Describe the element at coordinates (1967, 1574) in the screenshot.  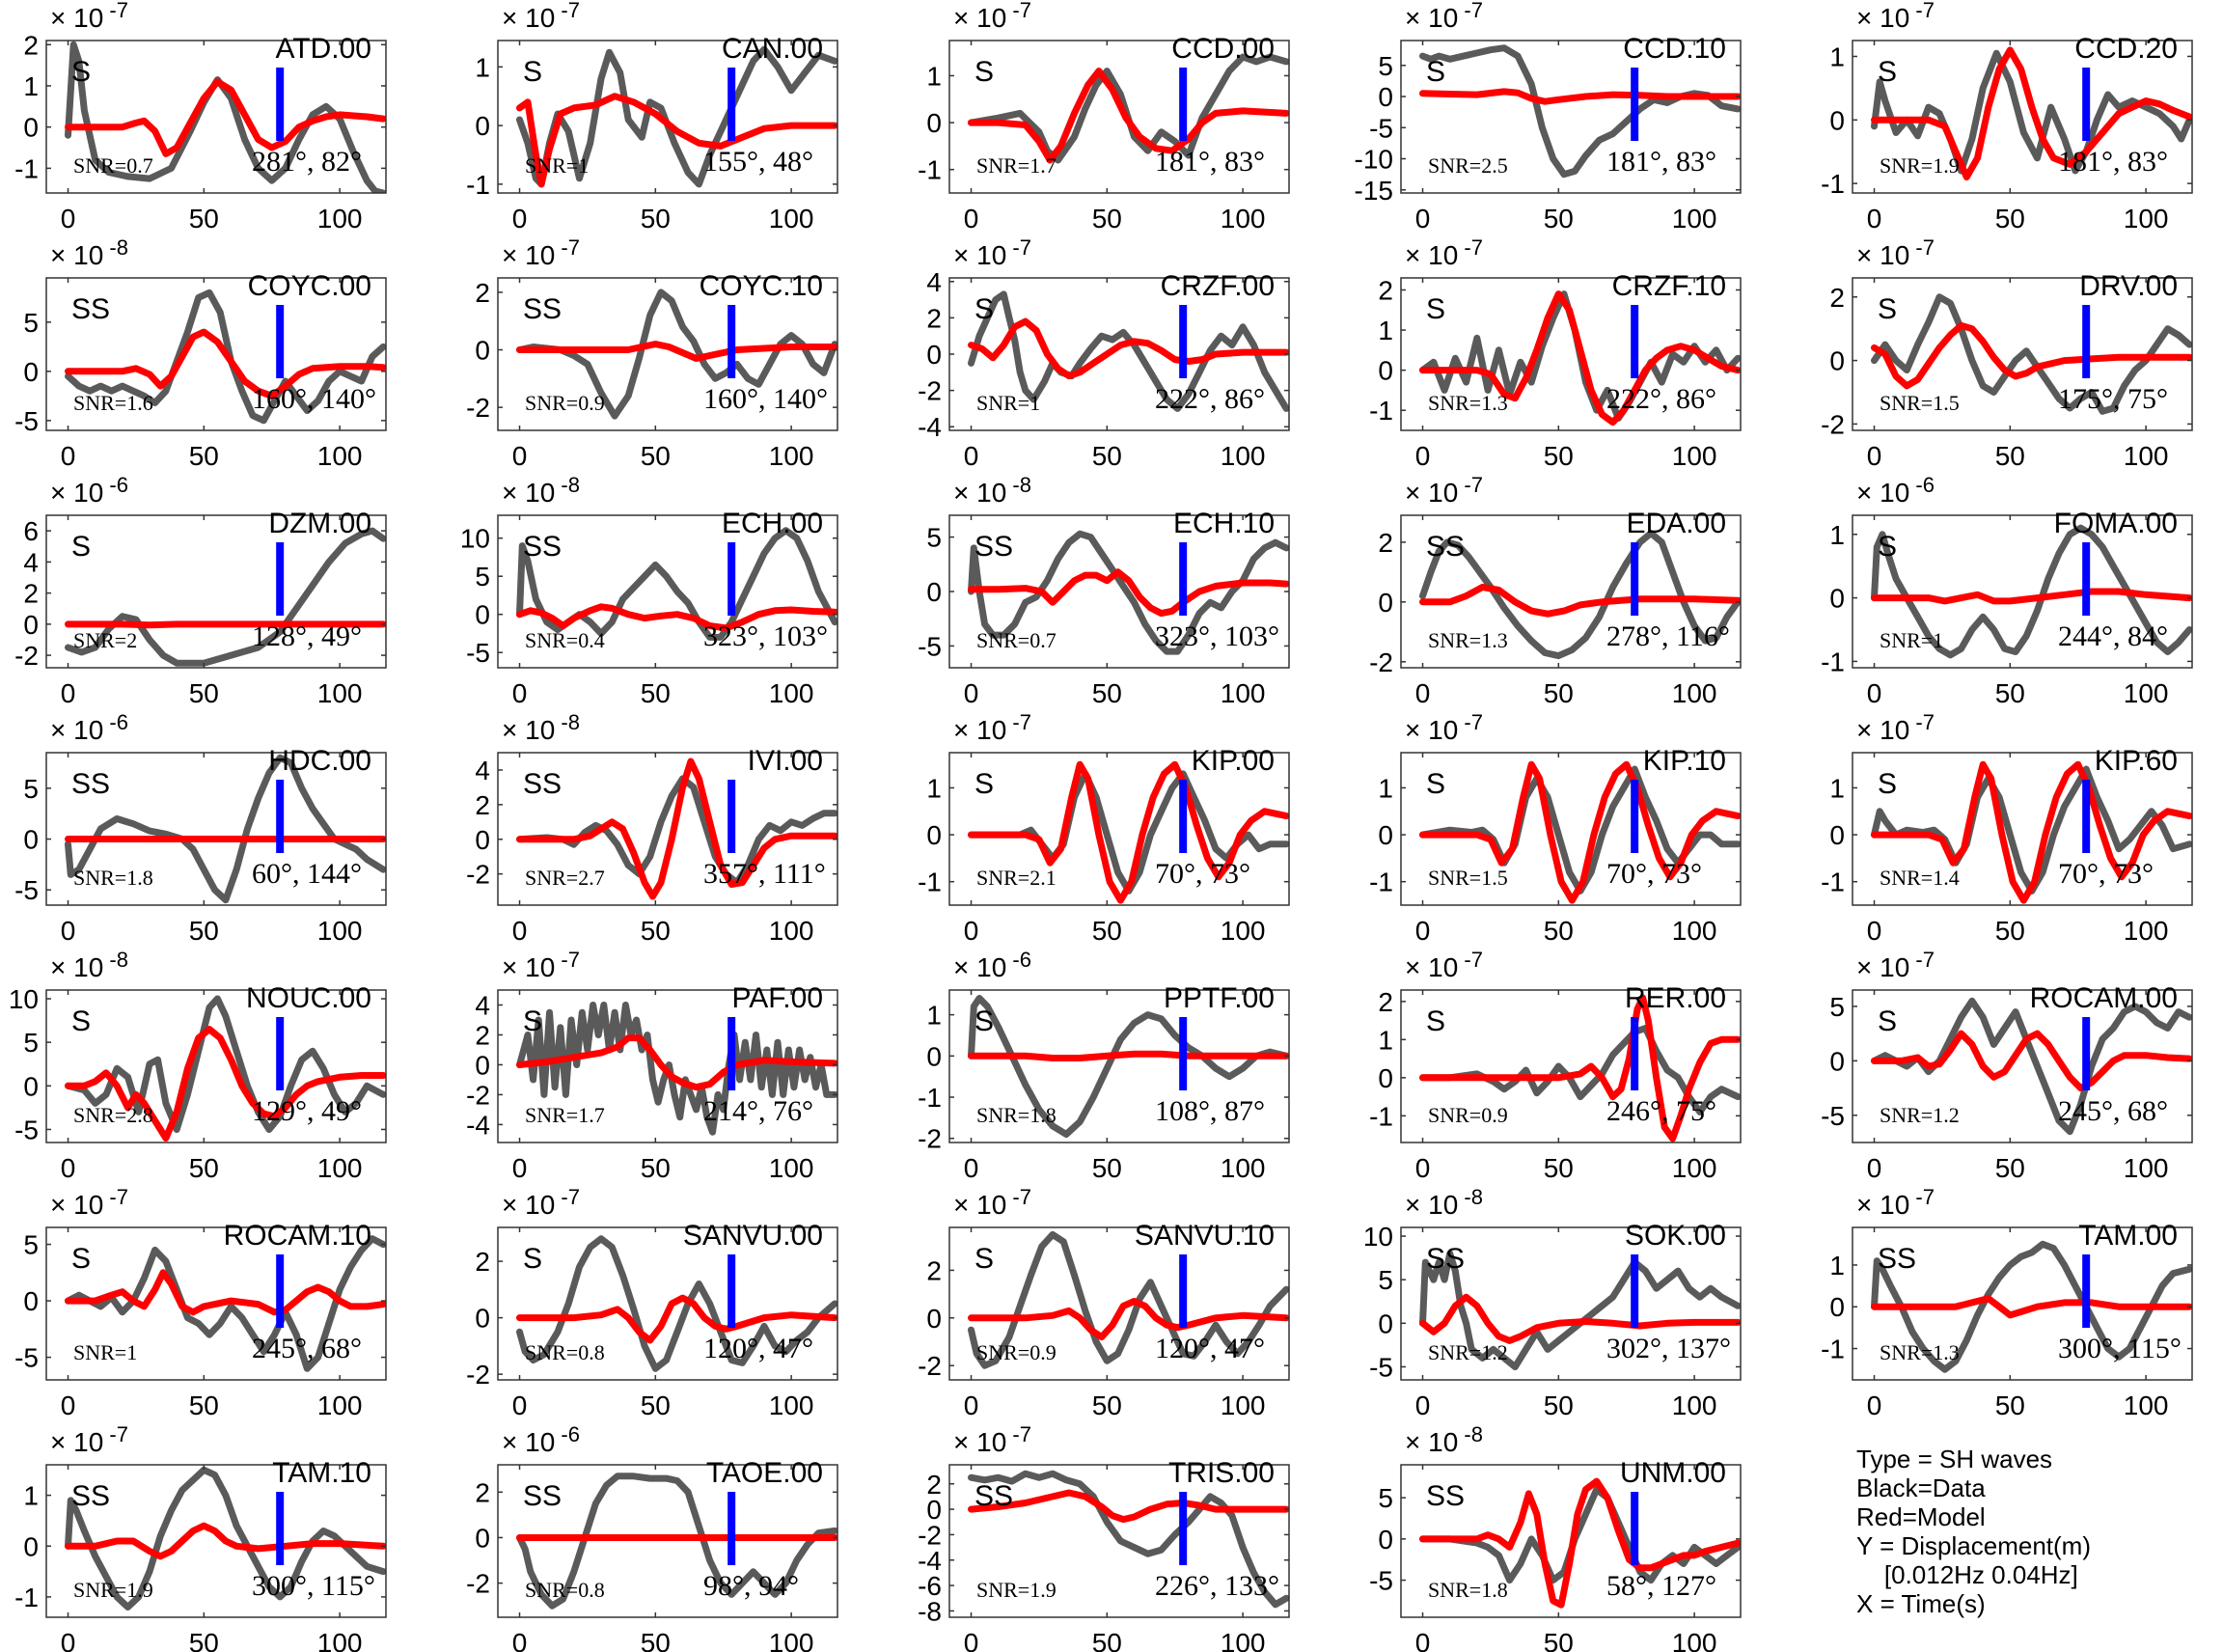
I see `legend-line: [0.012Hz 0.04Hz]` at that location.